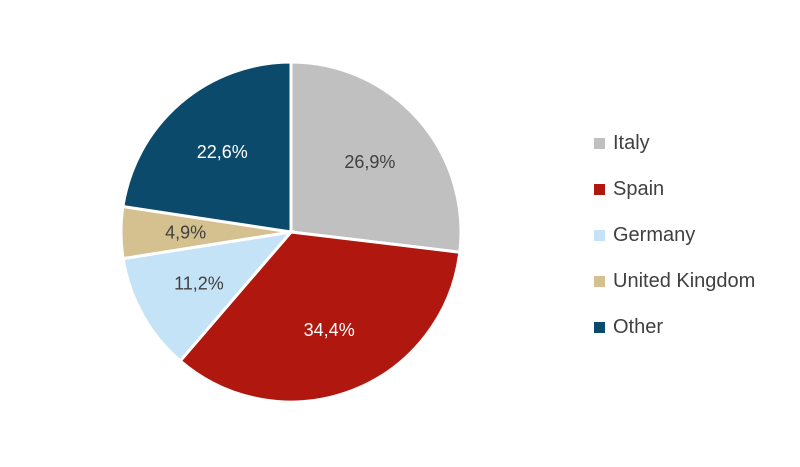  Describe the element at coordinates (684, 280) in the screenshot. I see `legend-label: United Kingdom` at that location.